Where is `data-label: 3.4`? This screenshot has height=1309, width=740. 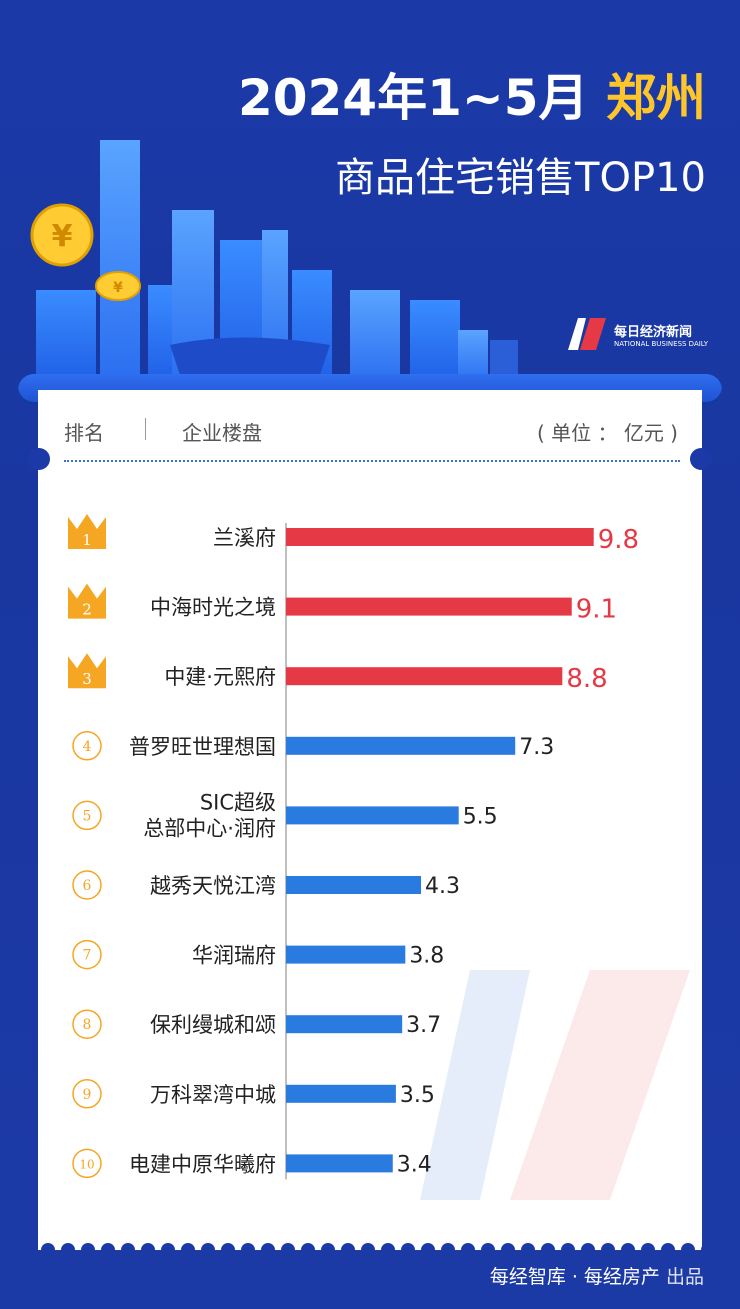 data-label: 3.4 is located at coordinates (414, 1164).